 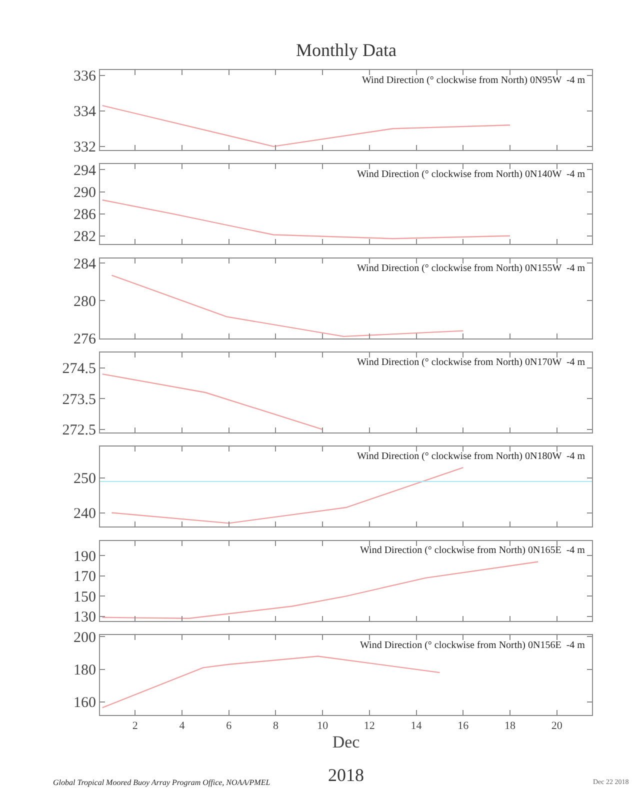 What do you see at coordinates (85, 302) in the screenshot?
I see `y-tick-label: 280` at bounding box center [85, 302].